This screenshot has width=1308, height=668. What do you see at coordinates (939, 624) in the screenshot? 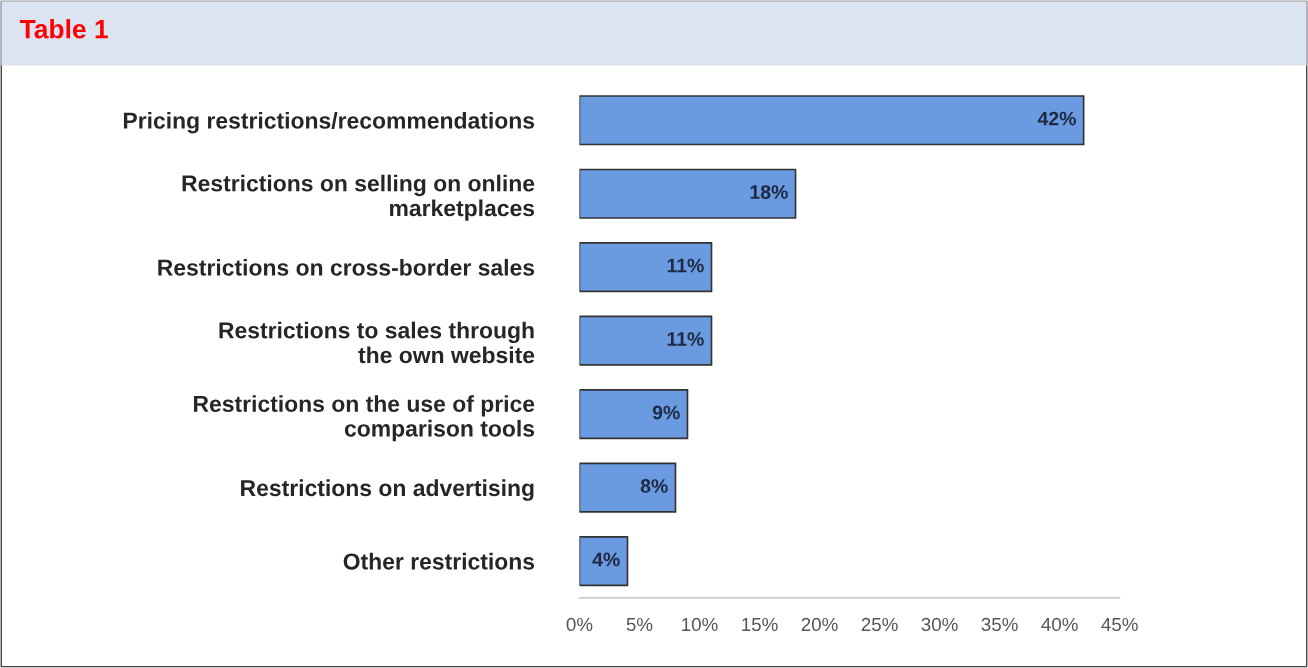
I see `x-tick-label: 30%` at bounding box center [939, 624].